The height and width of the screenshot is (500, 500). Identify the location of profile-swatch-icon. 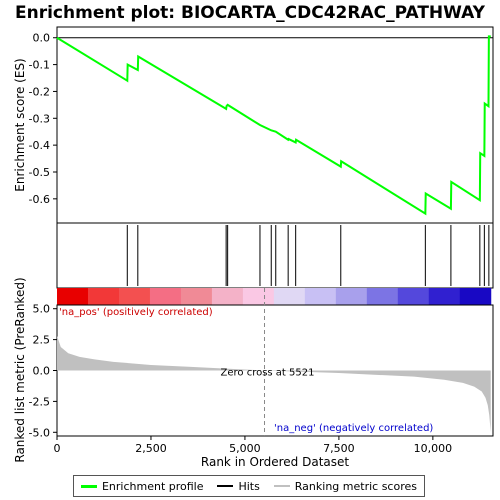
(88, 486).